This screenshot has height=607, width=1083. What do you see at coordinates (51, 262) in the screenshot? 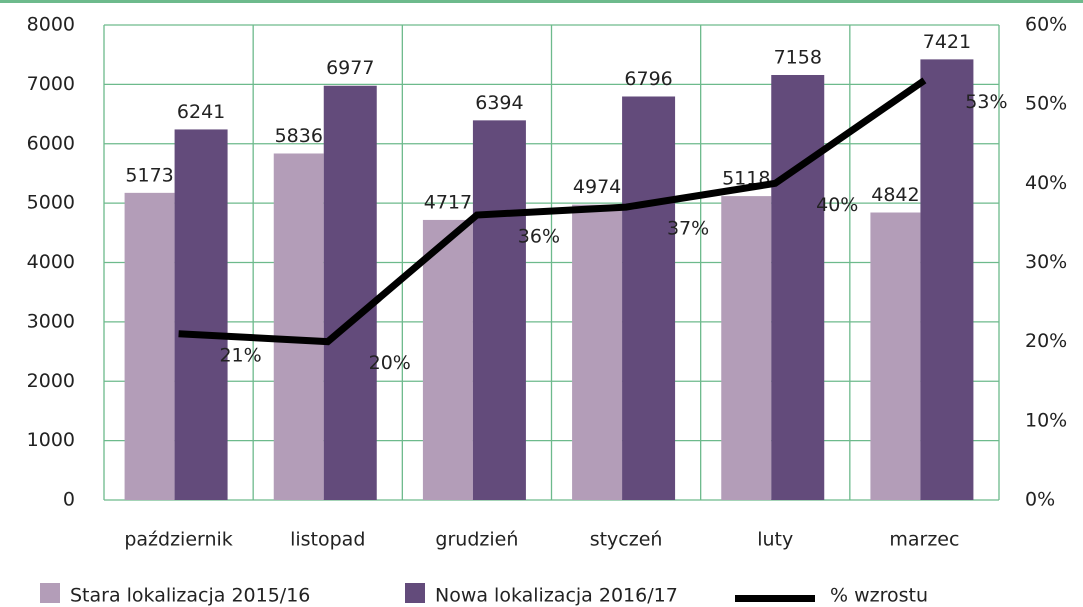
I see `y-tick-label: 4000` at bounding box center [51, 262].